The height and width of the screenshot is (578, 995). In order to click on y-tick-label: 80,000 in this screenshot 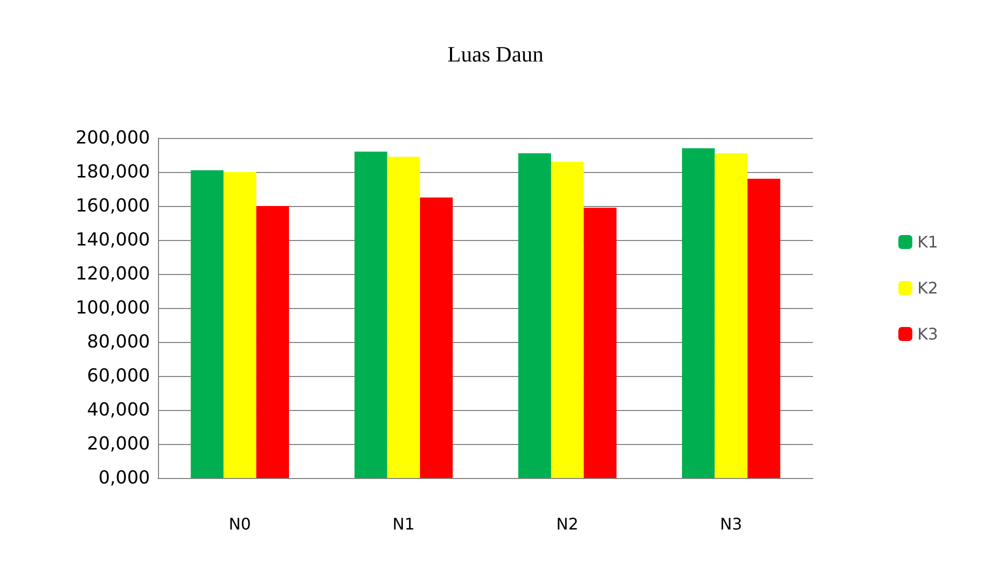, I will do `click(118, 342)`.